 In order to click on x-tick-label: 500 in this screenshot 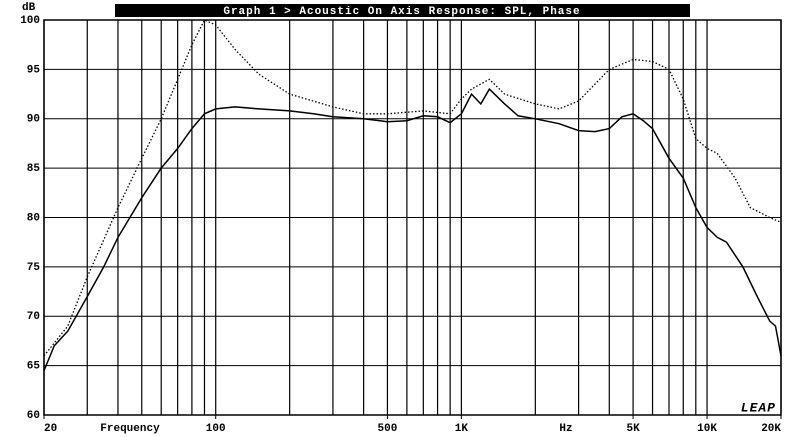, I will do `click(388, 429)`.